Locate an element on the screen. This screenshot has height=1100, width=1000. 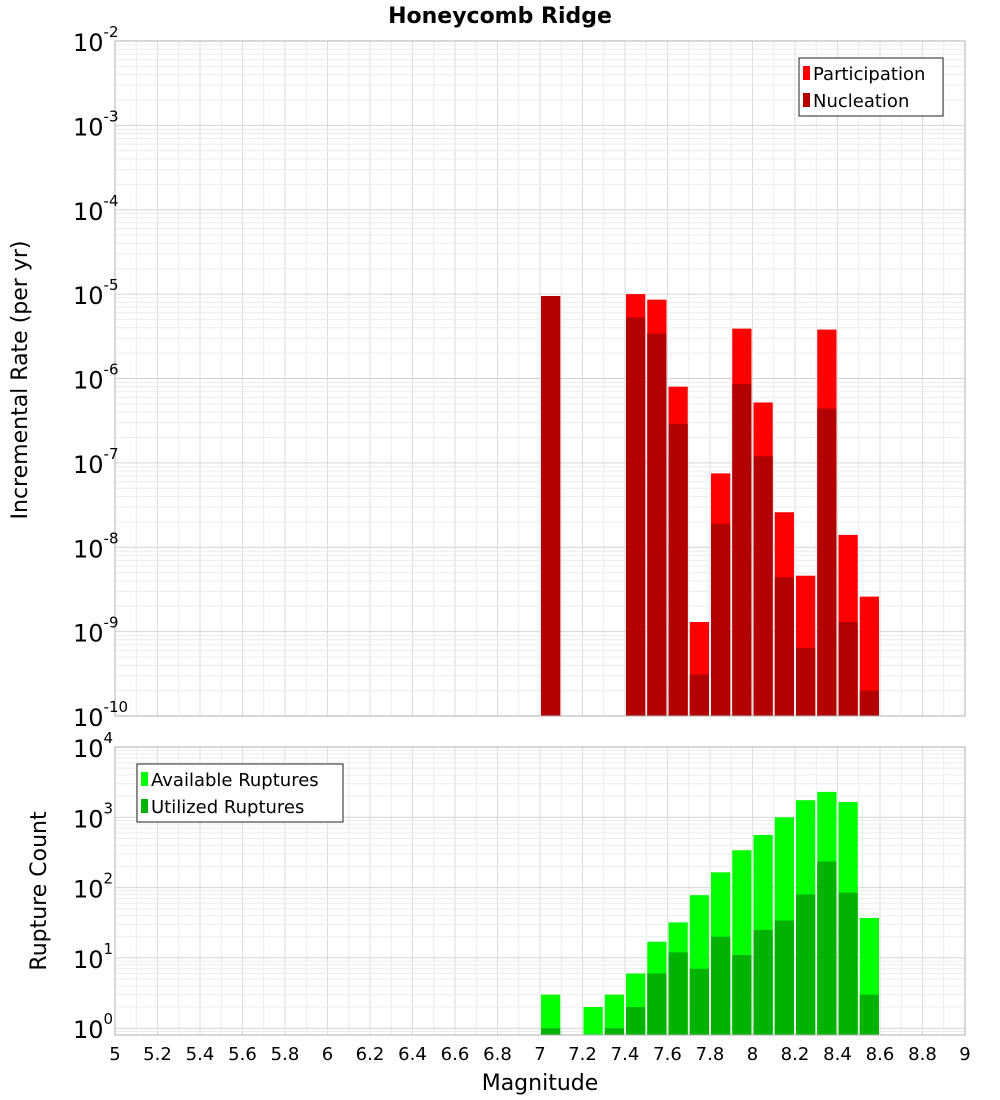
x-tick-label: 8.2 is located at coordinates (795, 1054).